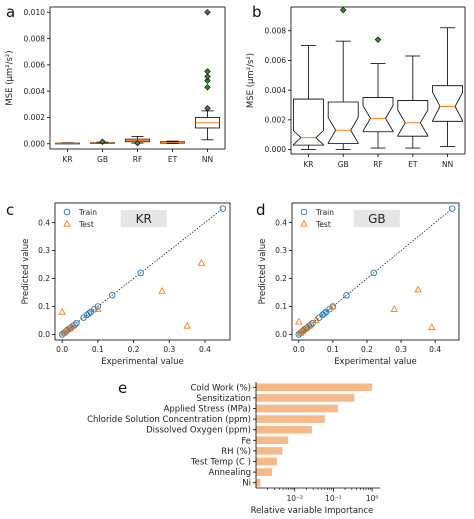  I want to click on axes-frame-d, so click(375, 271).